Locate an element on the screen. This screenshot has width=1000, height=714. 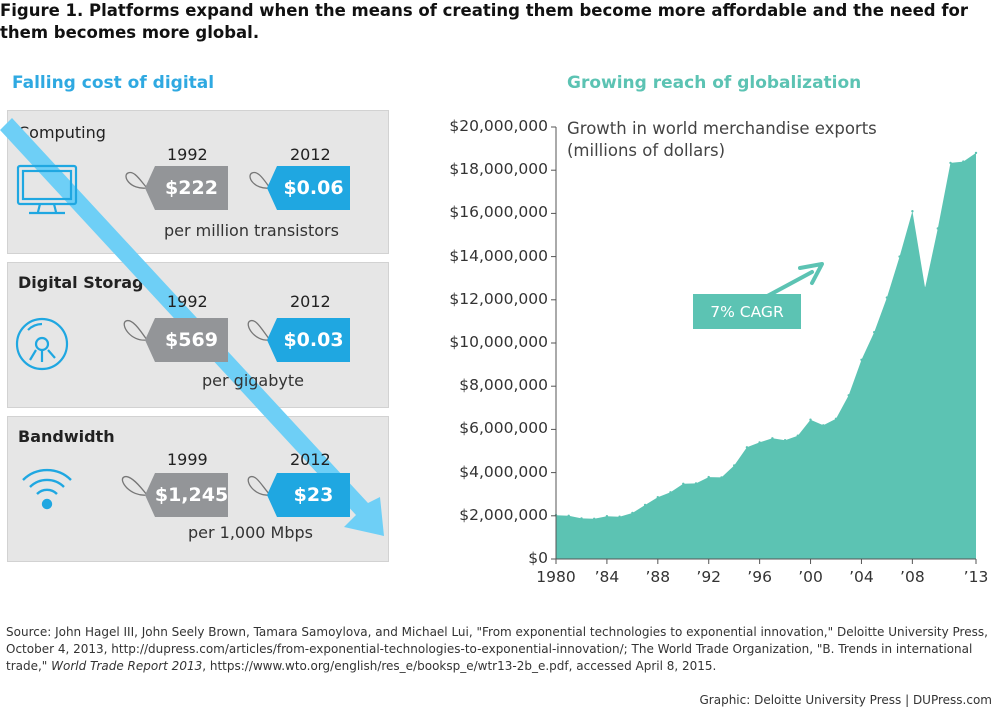
x-tick-label: ’04 is located at coordinates (861, 577).